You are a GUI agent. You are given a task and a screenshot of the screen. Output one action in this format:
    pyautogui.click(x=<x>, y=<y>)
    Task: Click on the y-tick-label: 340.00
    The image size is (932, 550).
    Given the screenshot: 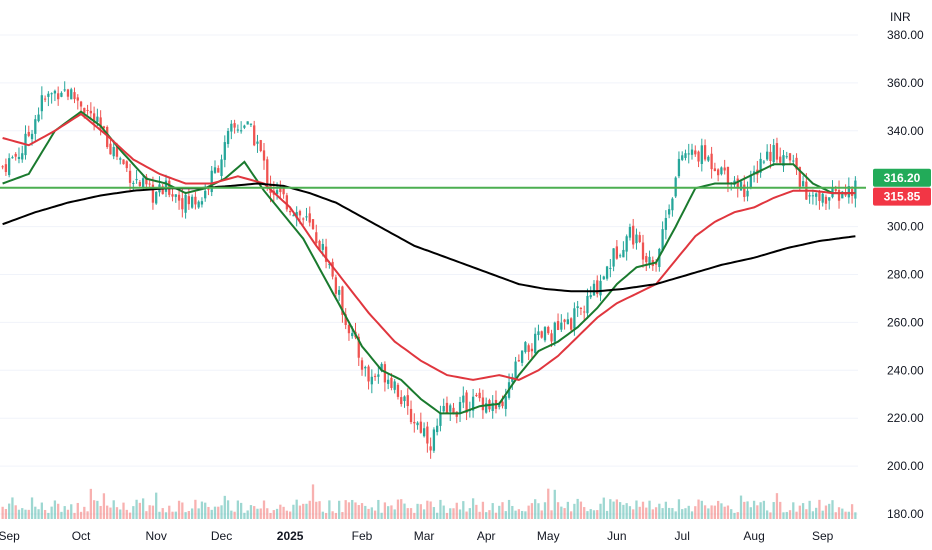 What is the action you would take?
    pyautogui.click(x=905, y=131)
    